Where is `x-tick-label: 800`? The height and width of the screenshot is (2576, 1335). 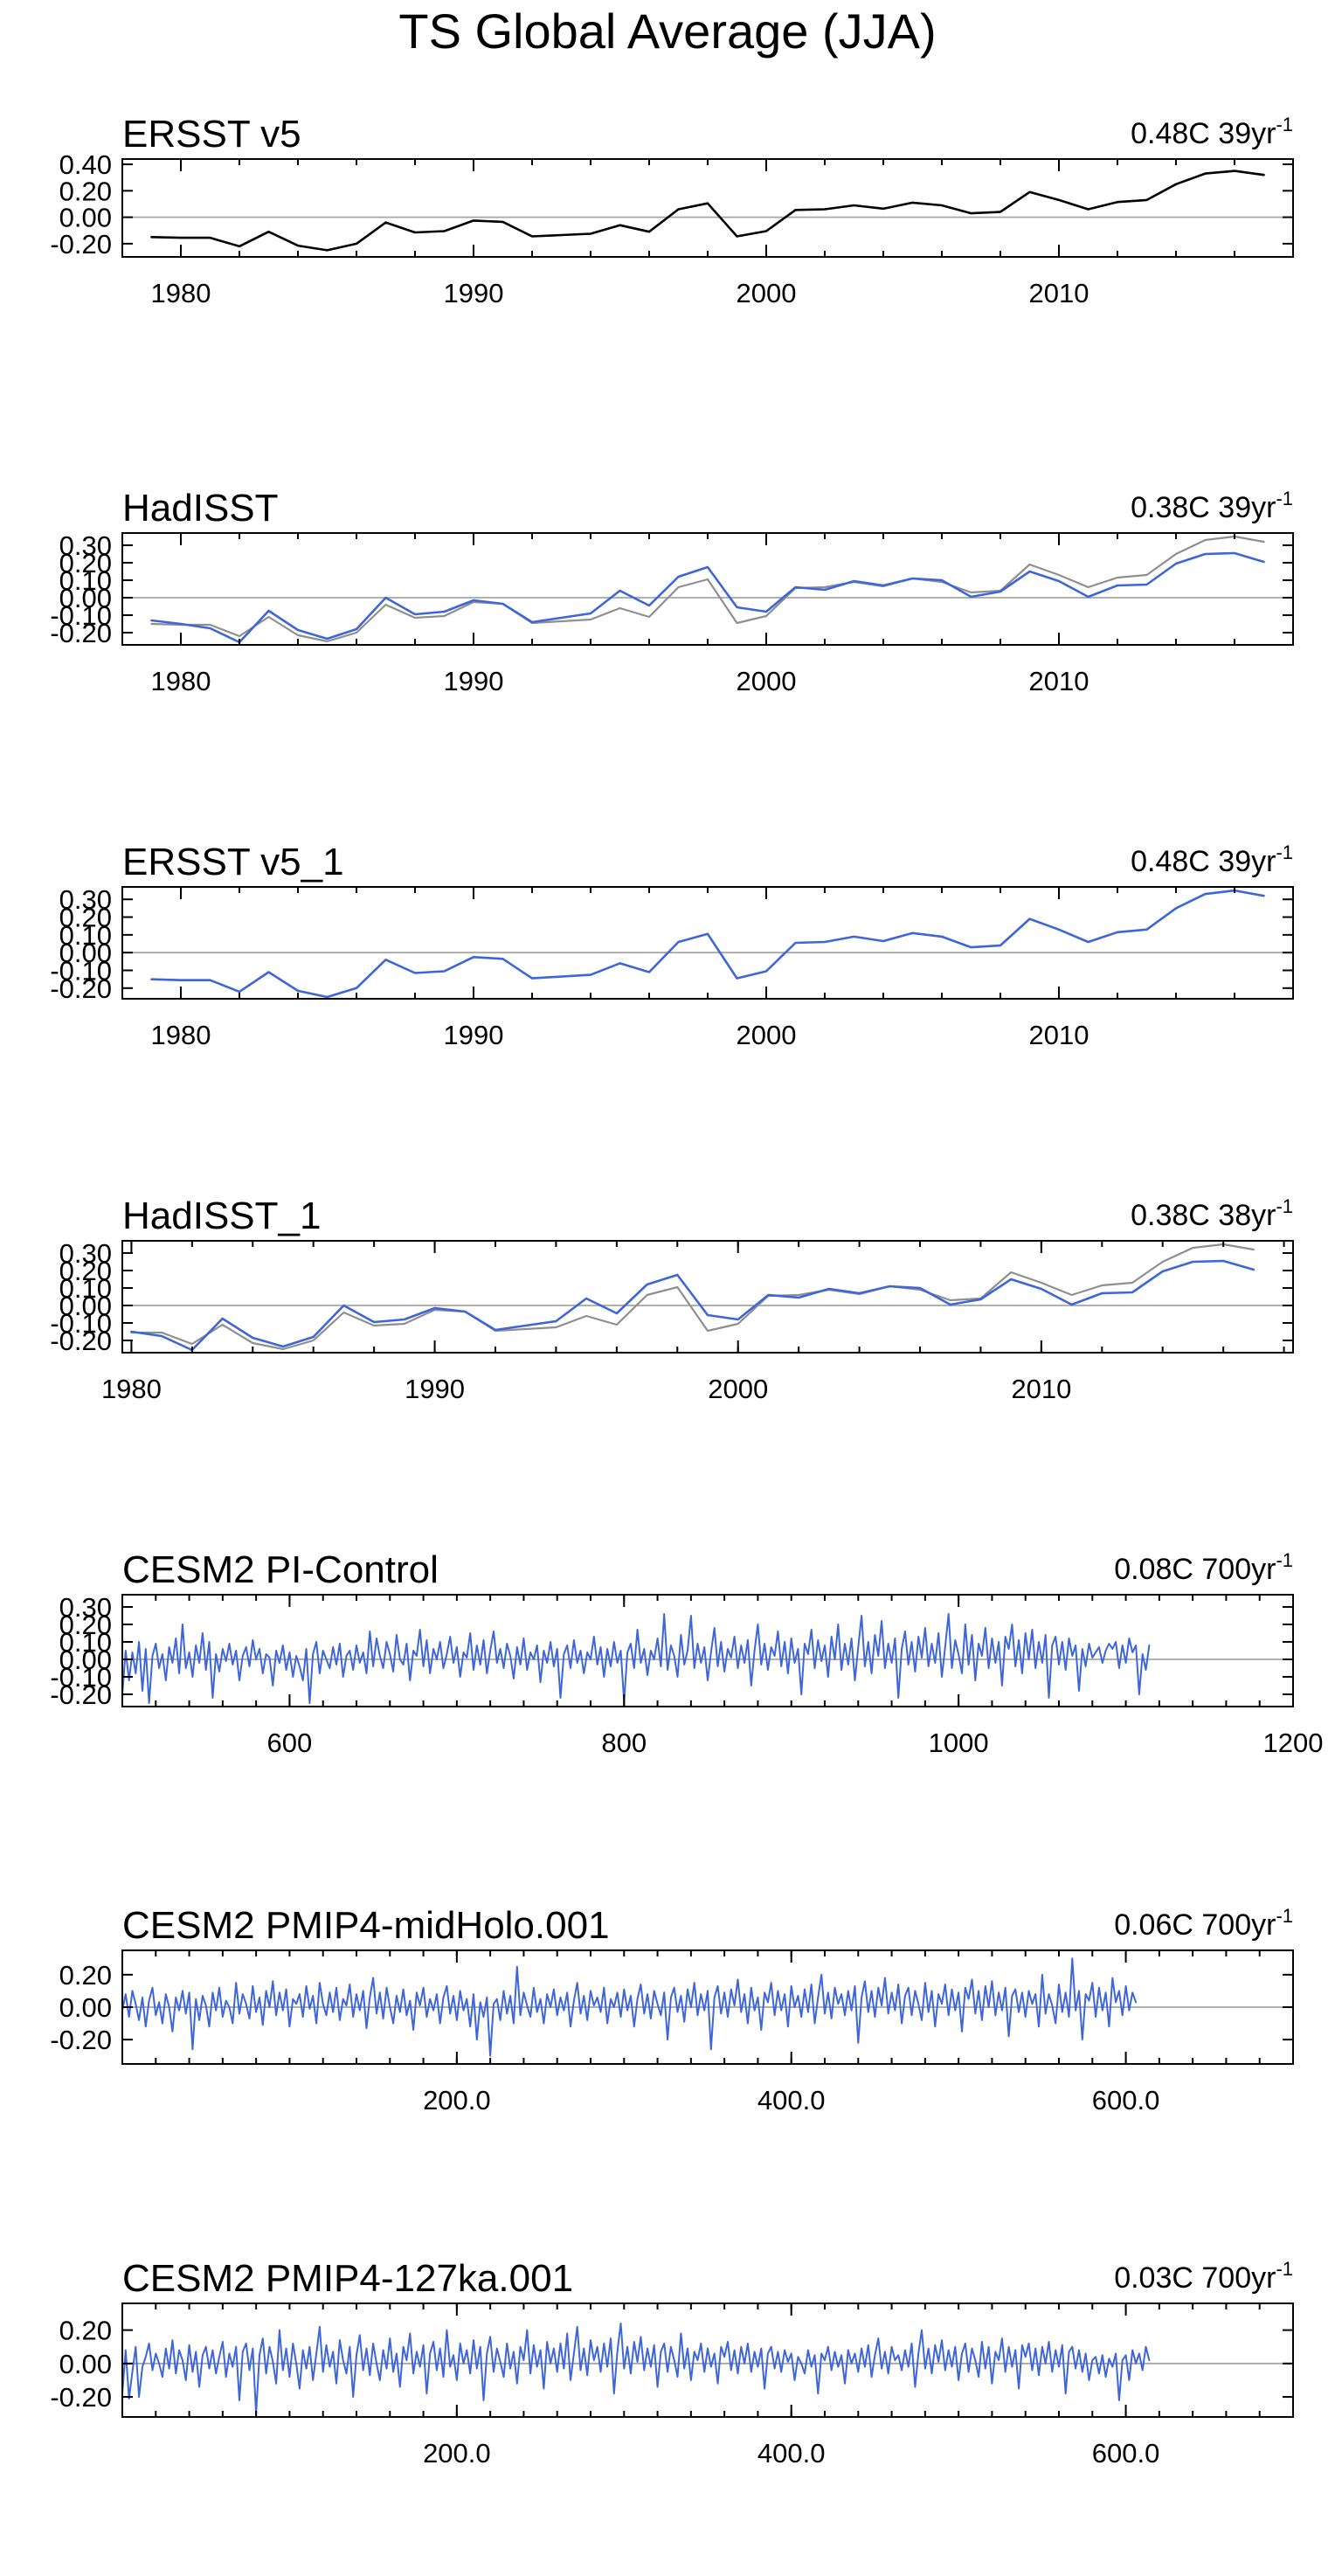
x-tick-label: 800 is located at coordinates (624, 1743).